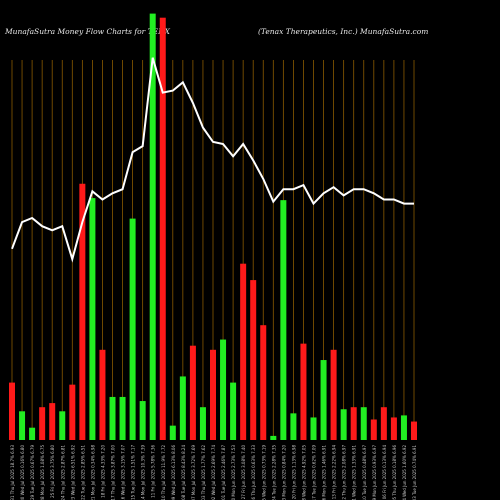  I want to click on x-tick-label: 10 Thu Jul 2025 11.9% 7.72, so click(163, 472).